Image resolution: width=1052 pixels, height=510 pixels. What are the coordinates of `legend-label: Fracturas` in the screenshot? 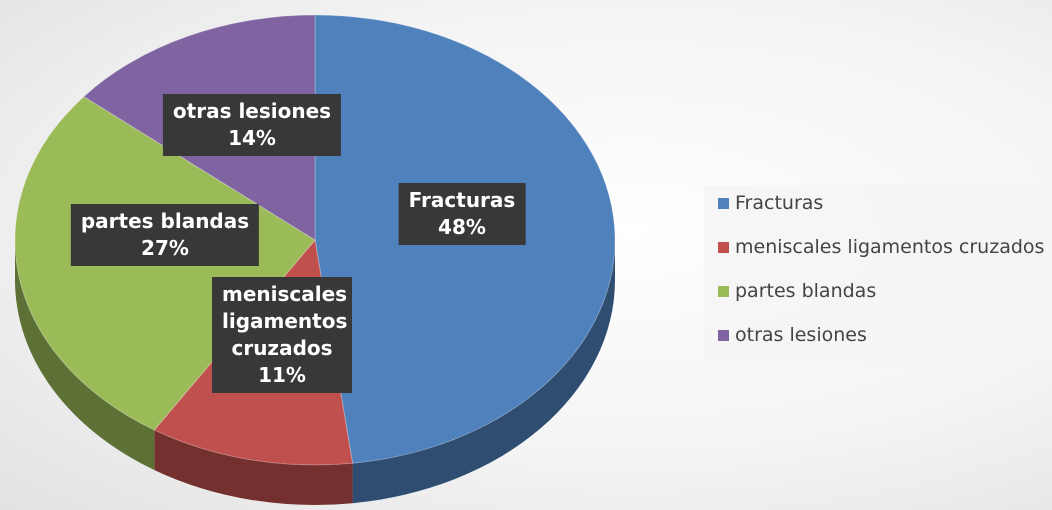 It's located at (779, 203).